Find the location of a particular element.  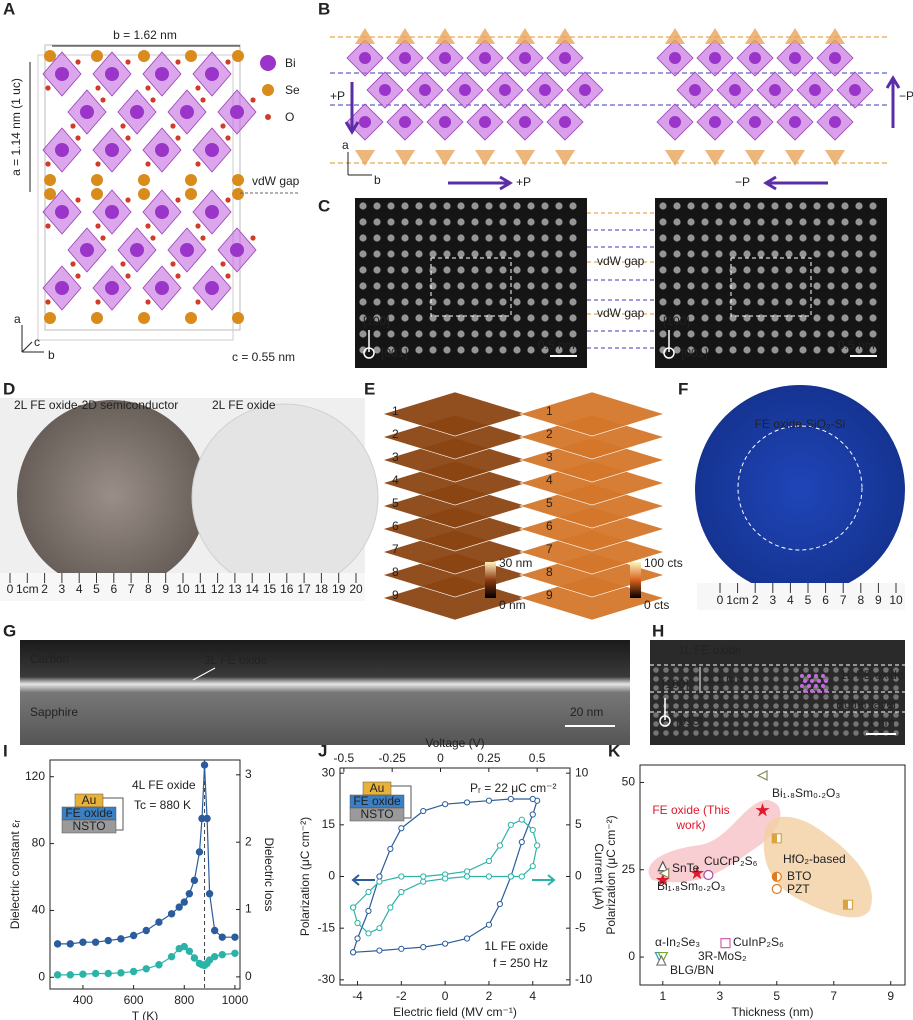

stem-image is located at coordinates (325, 692).